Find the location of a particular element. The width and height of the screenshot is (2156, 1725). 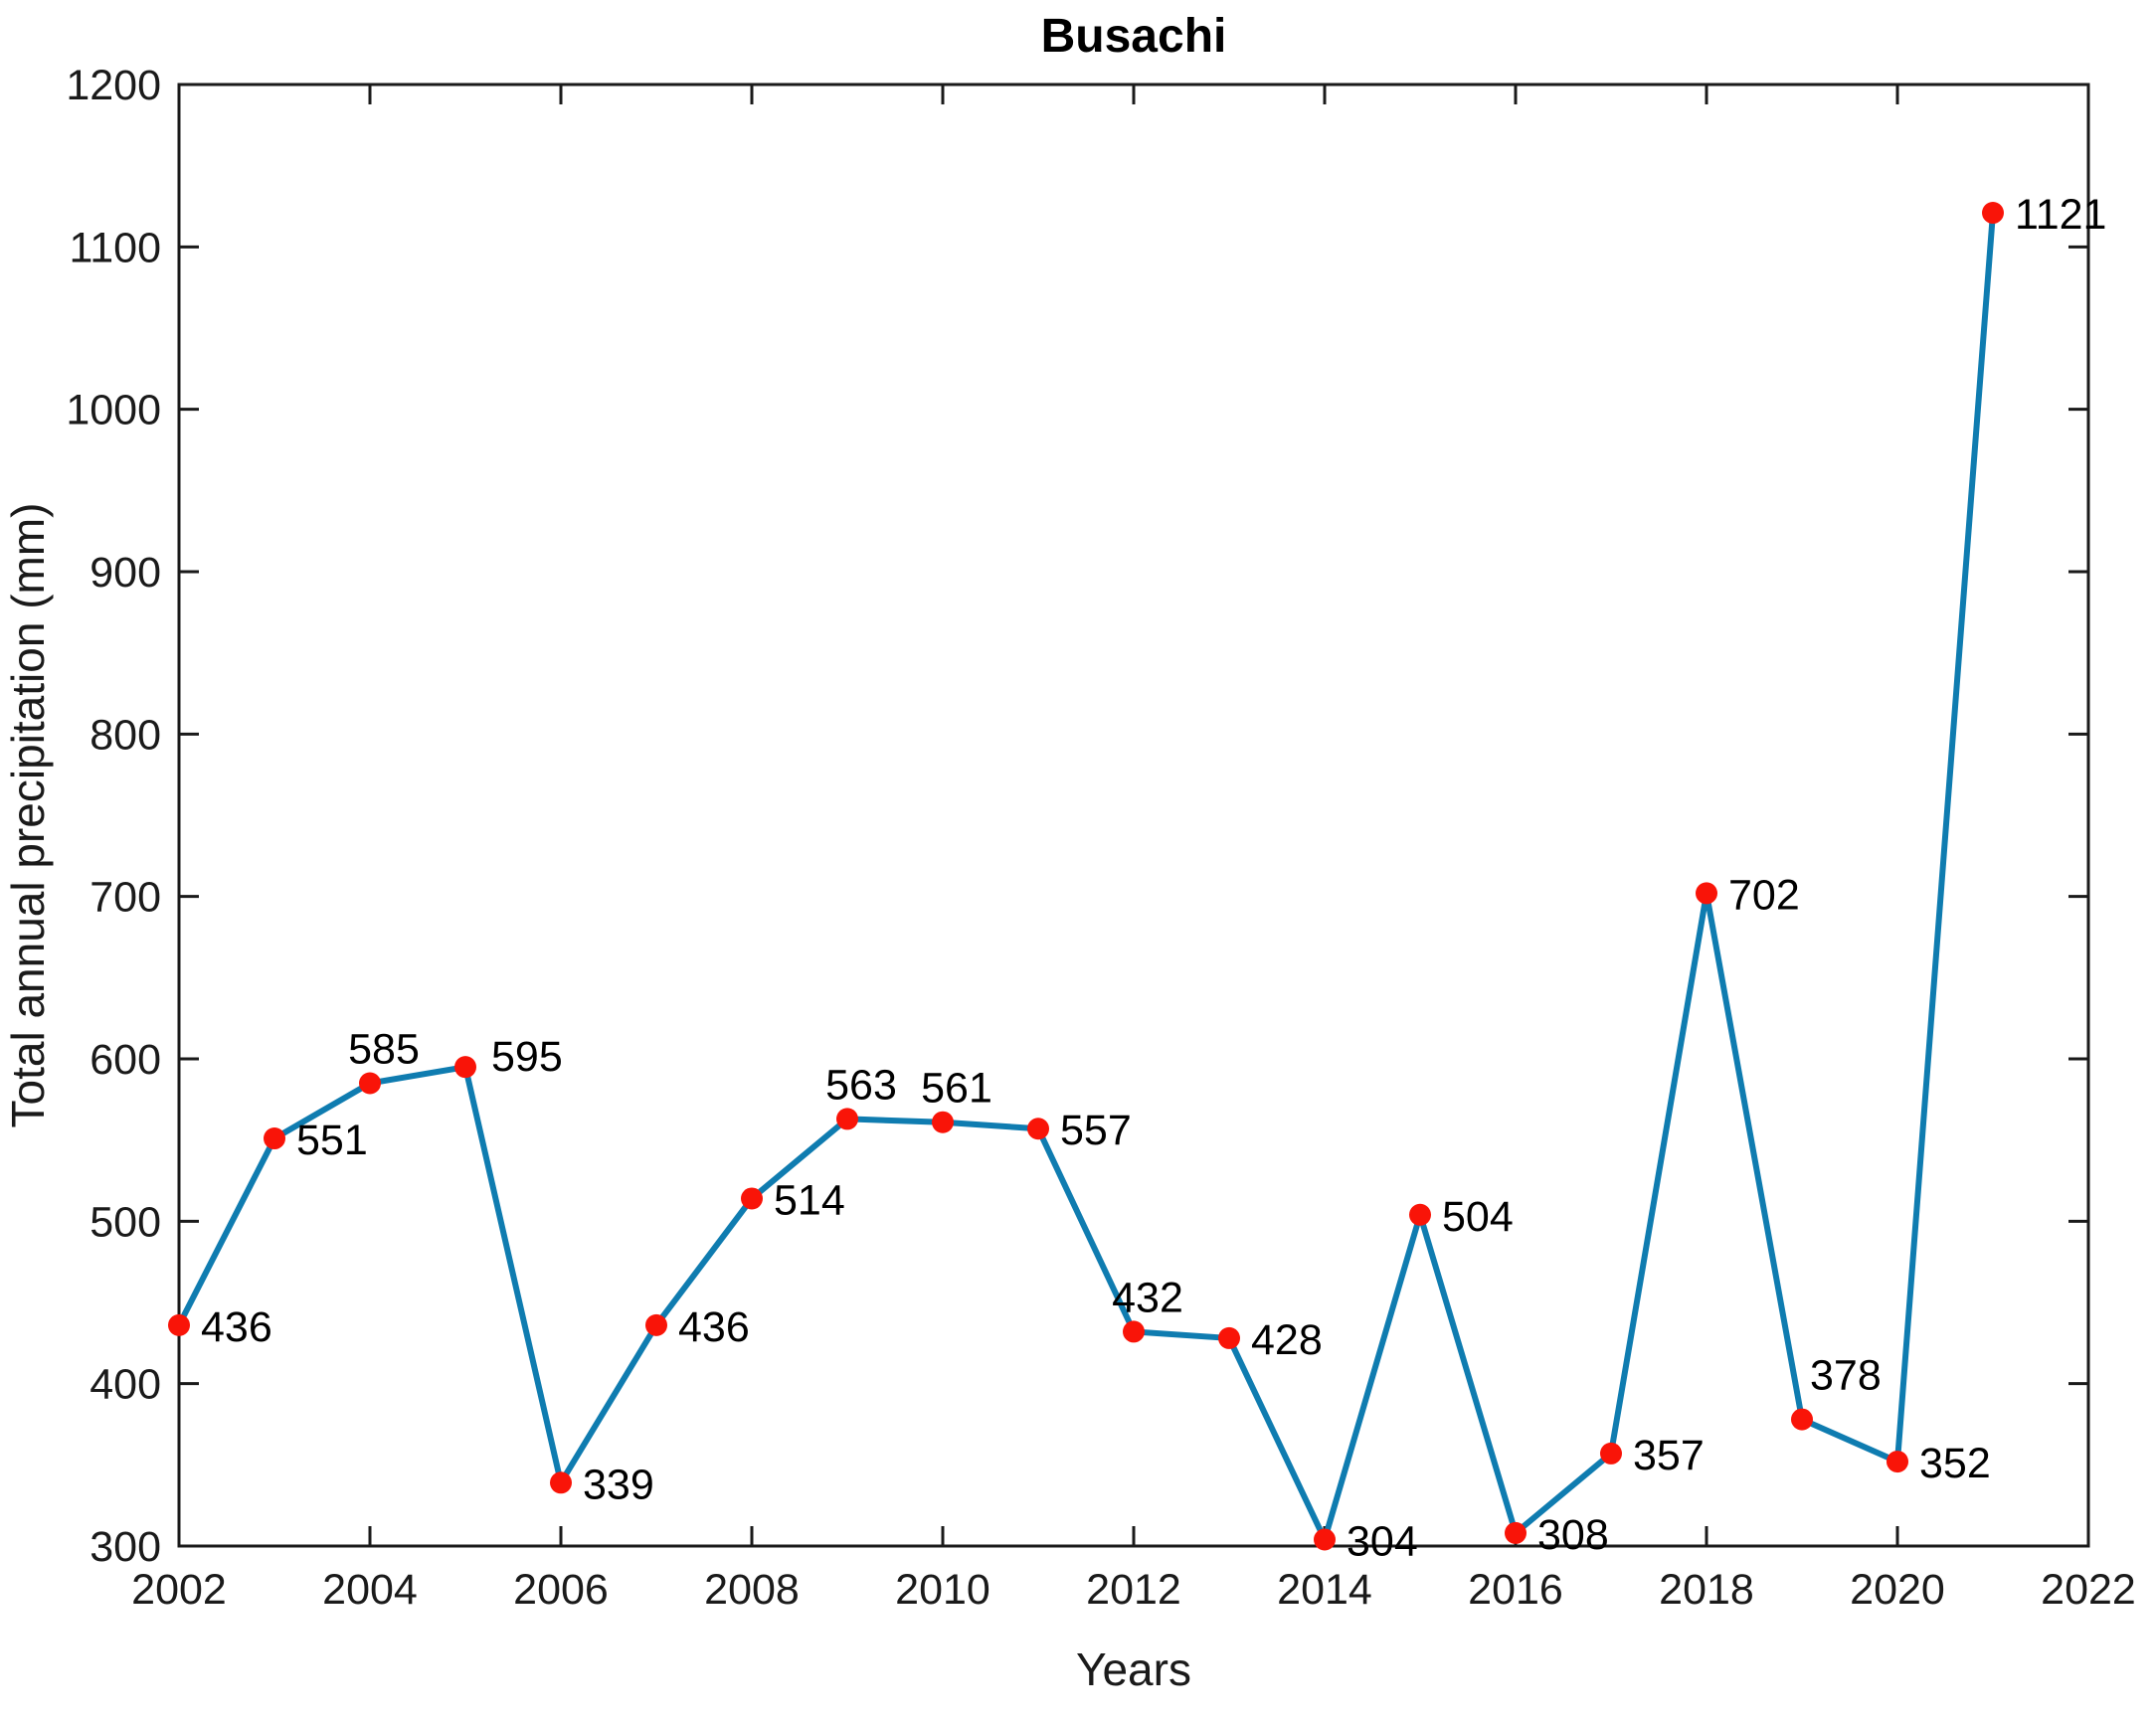

data-point-label: 357 is located at coordinates (1669, 1455).